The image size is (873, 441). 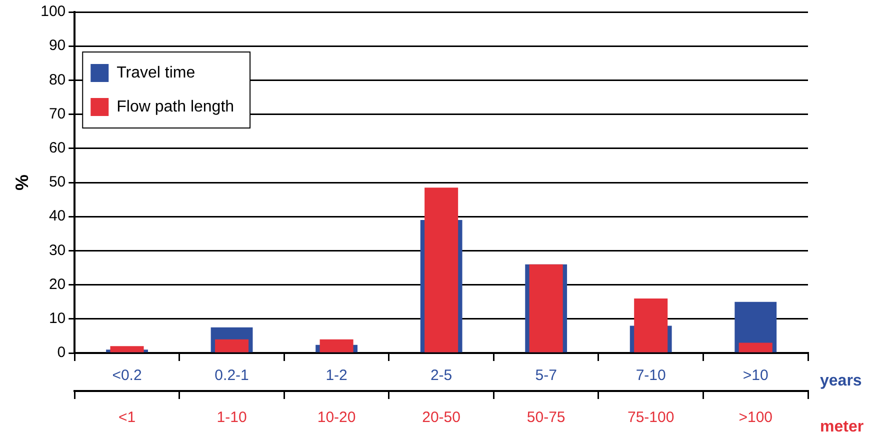 I want to click on x-tick-label: 2-5, so click(x=441, y=375).